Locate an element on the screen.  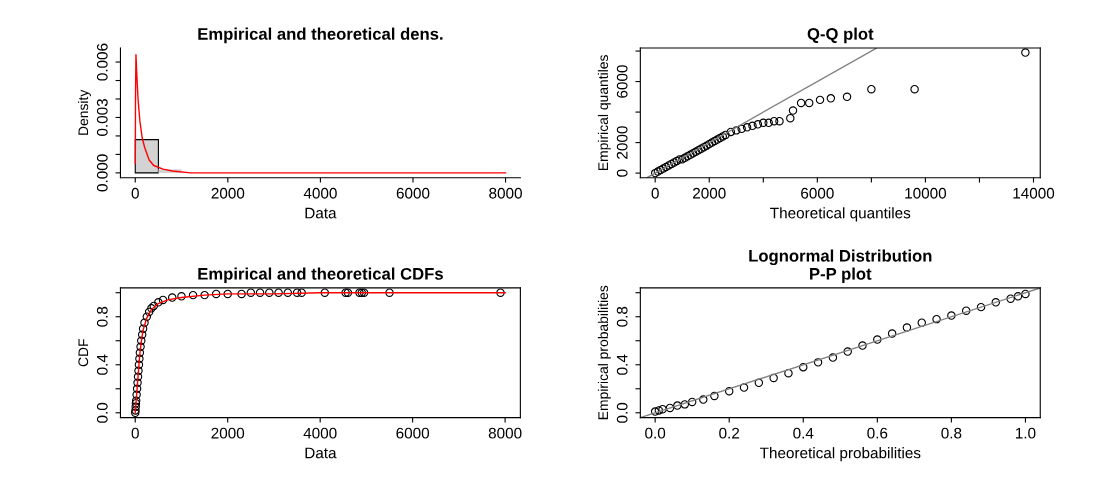
y-axis-title: Empirical probabilities is located at coordinates (604, 352).